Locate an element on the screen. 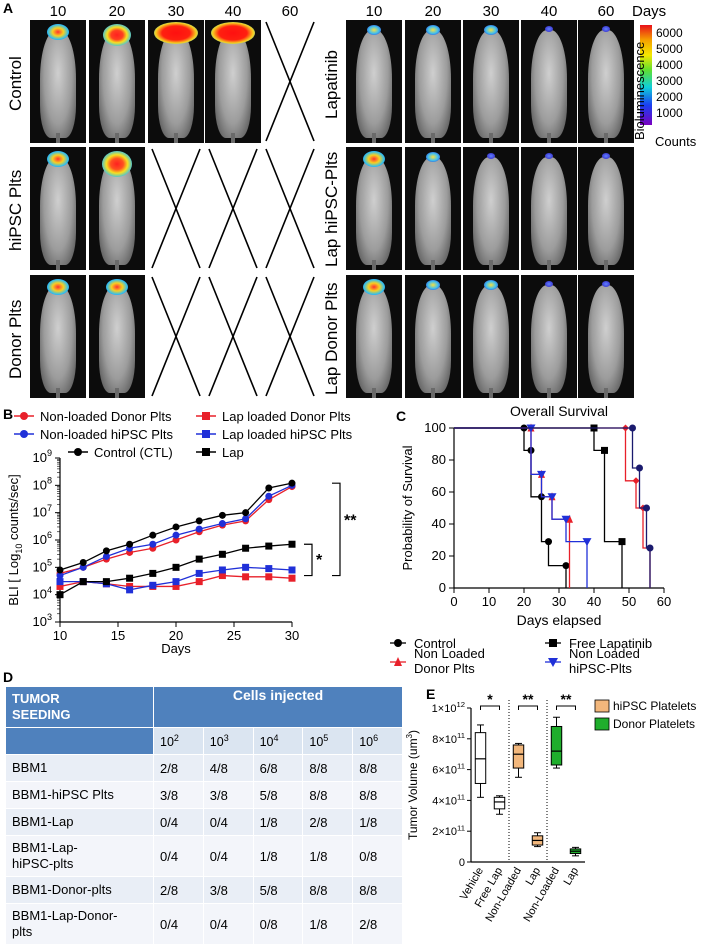 The width and height of the screenshot is (708, 945). exponent-header-row: 102 103 104 105 106 is located at coordinates (204, 741).